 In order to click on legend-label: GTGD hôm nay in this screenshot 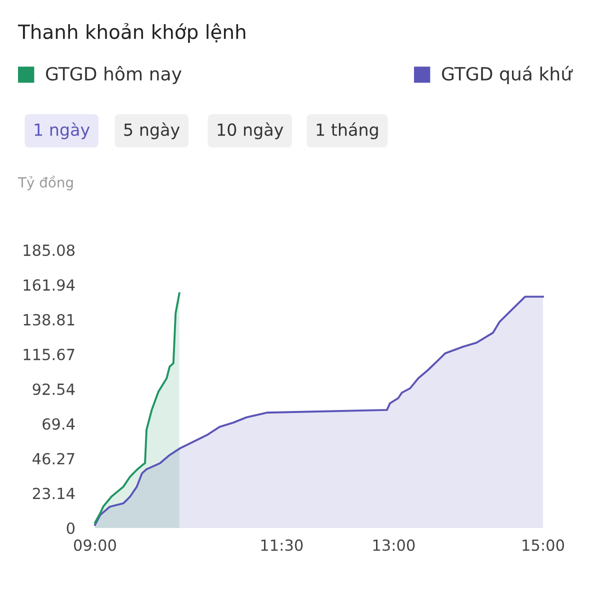, I will do `click(114, 75)`.